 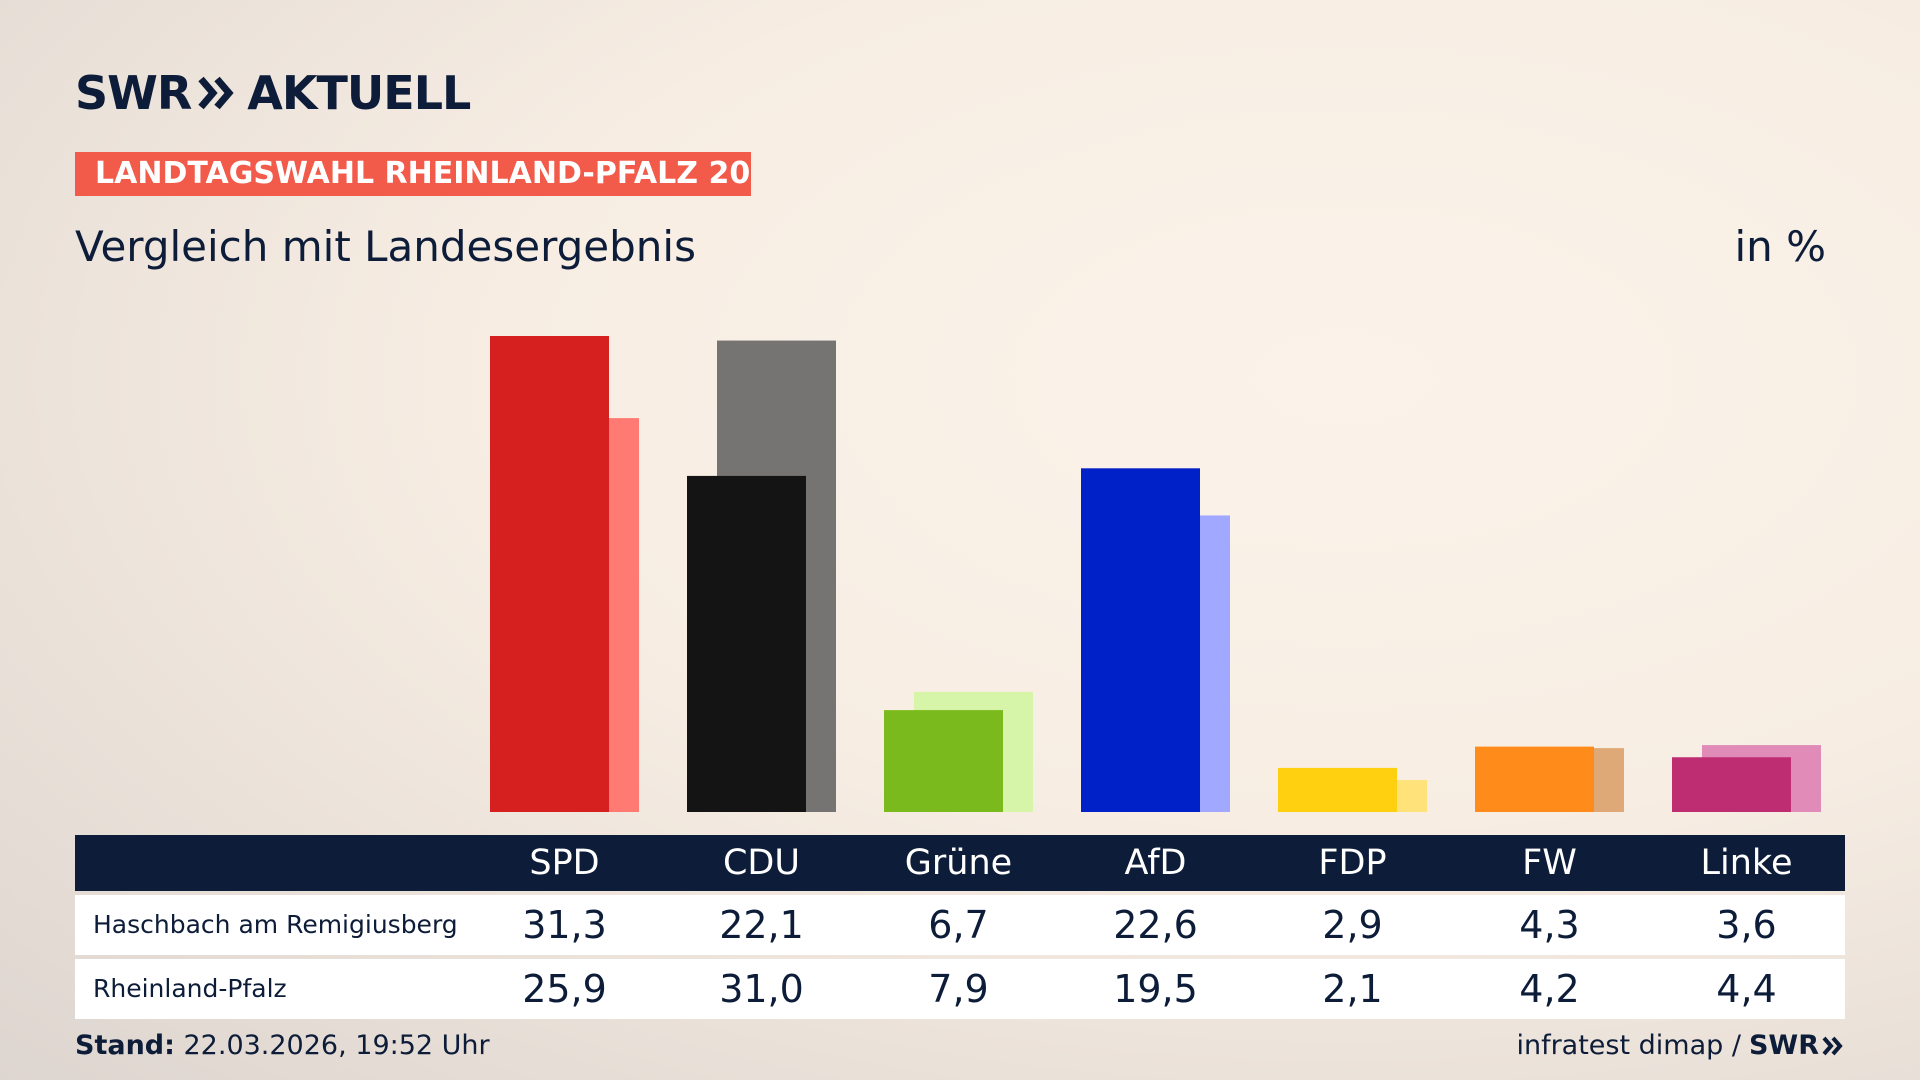 What do you see at coordinates (549, 574) in the screenshot?
I see `bar-gemeinde-spd` at bounding box center [549, 574].